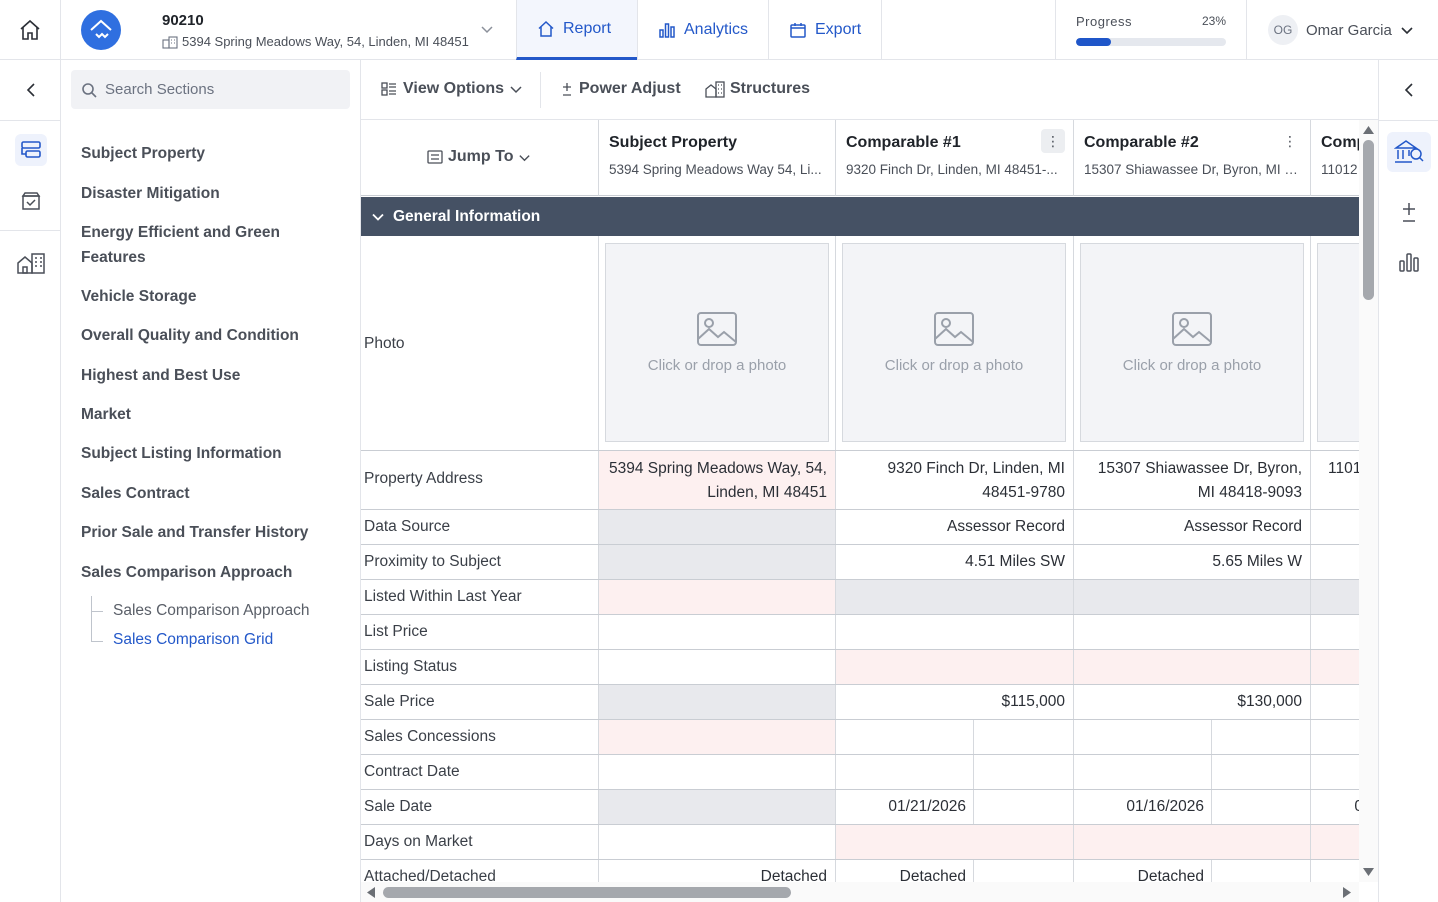 The image size is (1438, 902). Describe the element at coordinates (371, 892) in the screenshot. I see `scroll-left-icon` at that location.